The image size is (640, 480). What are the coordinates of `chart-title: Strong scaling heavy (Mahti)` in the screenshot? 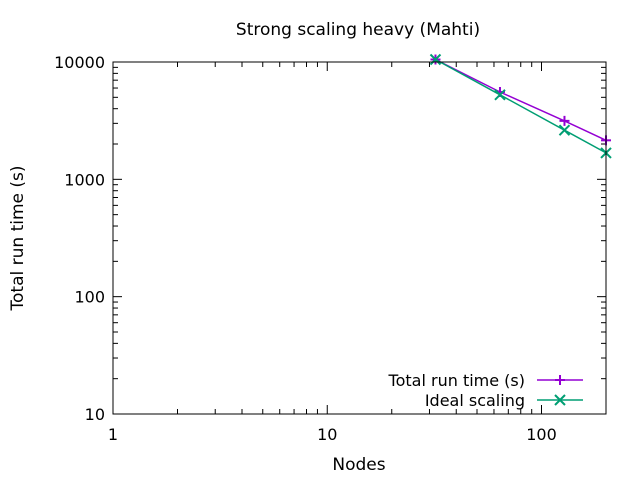 It's located at (358, 30).